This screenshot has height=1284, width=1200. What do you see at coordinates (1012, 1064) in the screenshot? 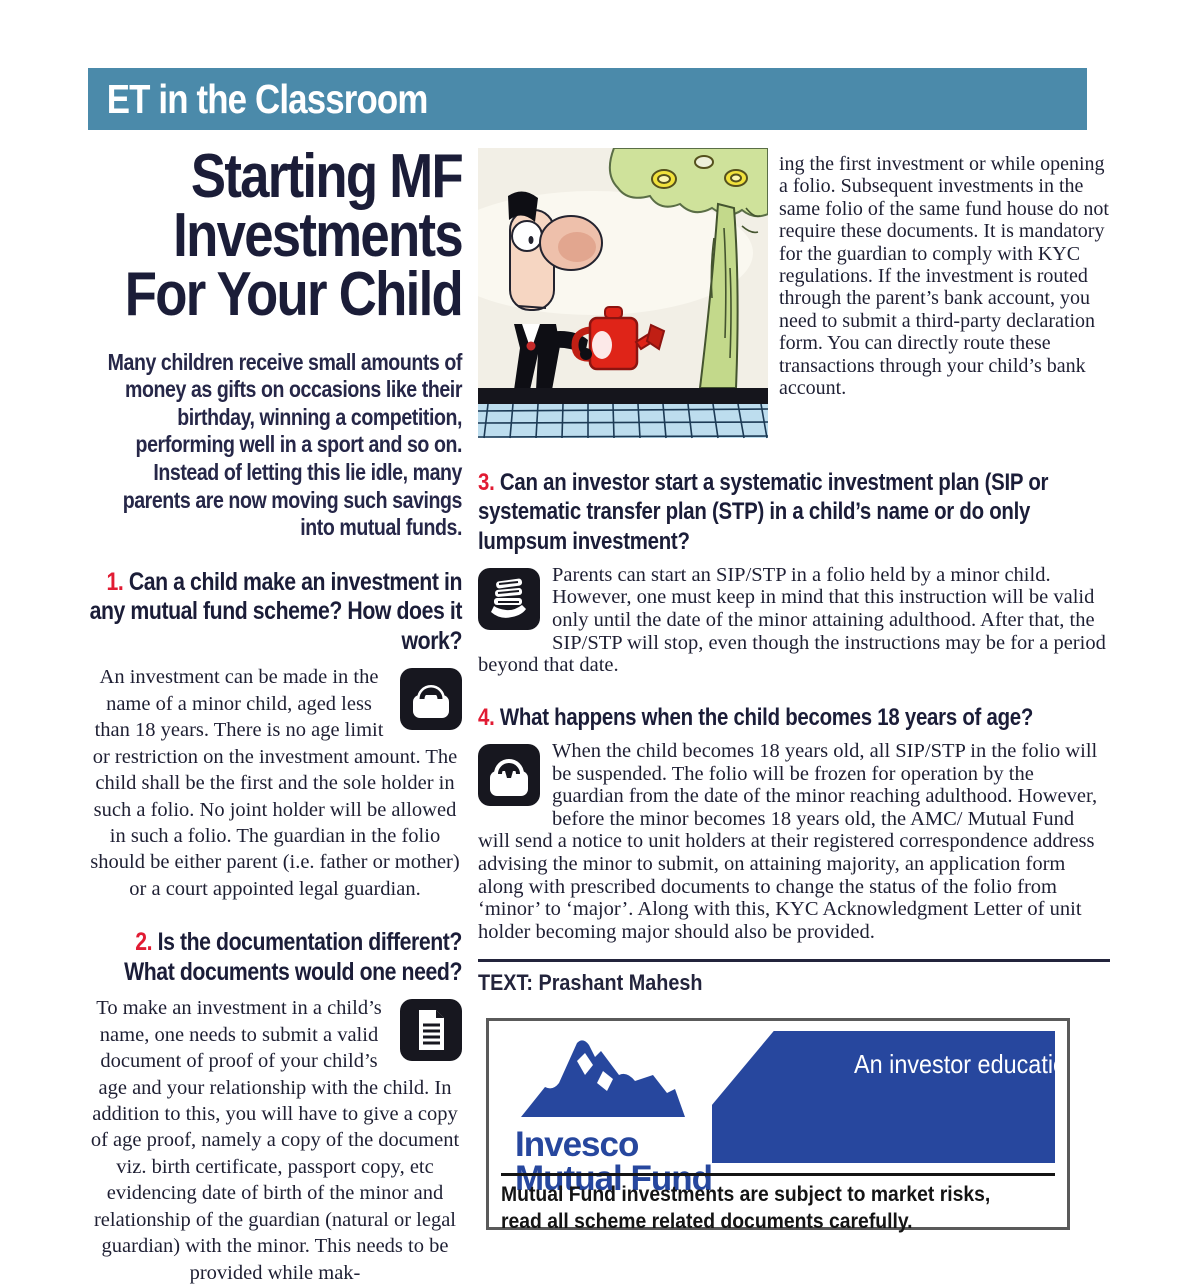
I see `badge-text: An investor education initiative` at bounding box center [1012, 1064].